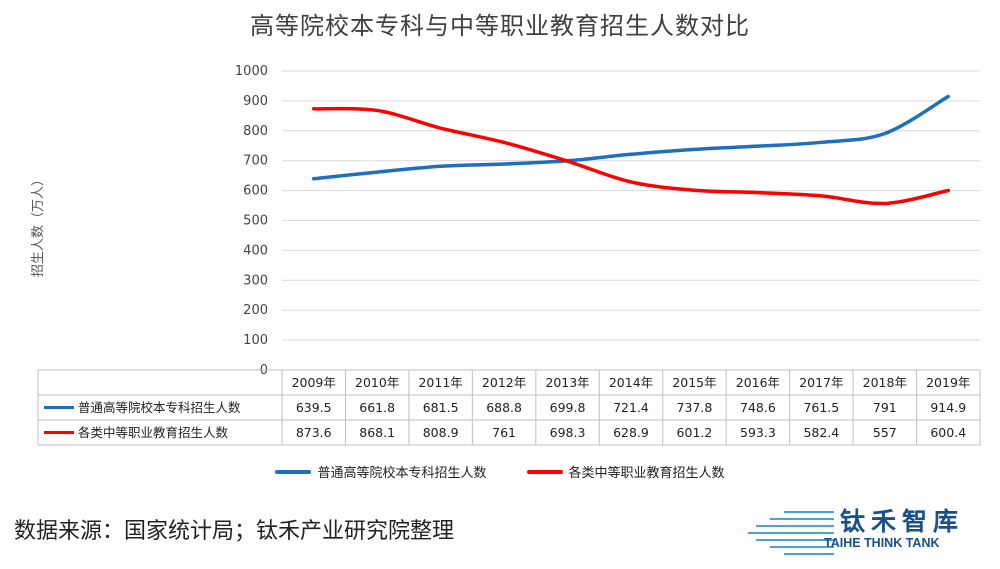 The width and height of the screenshot is (1000, 569). What do you see at coordinates (293, 471) in the screenshot?
I see `legend-swatch-blue` at bounding box center [293, 471].